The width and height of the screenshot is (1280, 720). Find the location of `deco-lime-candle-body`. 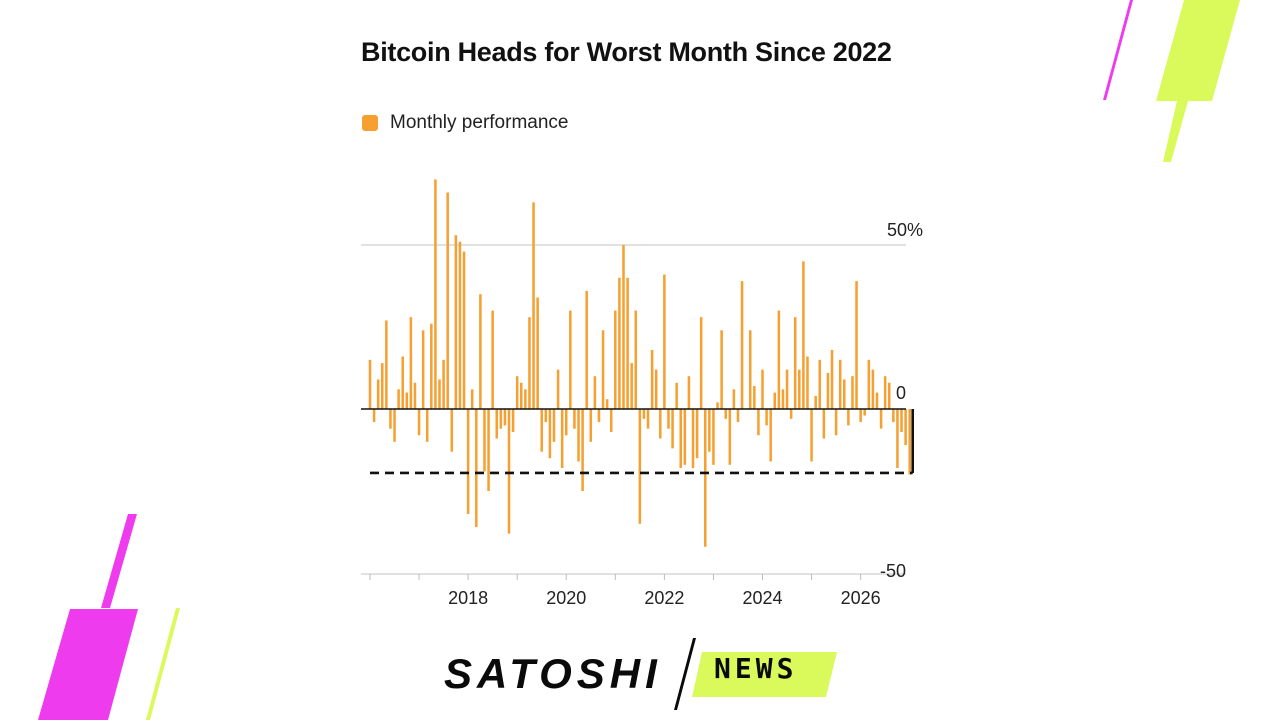

deco-lime-candle-body is located at coordinates (1198, 50).